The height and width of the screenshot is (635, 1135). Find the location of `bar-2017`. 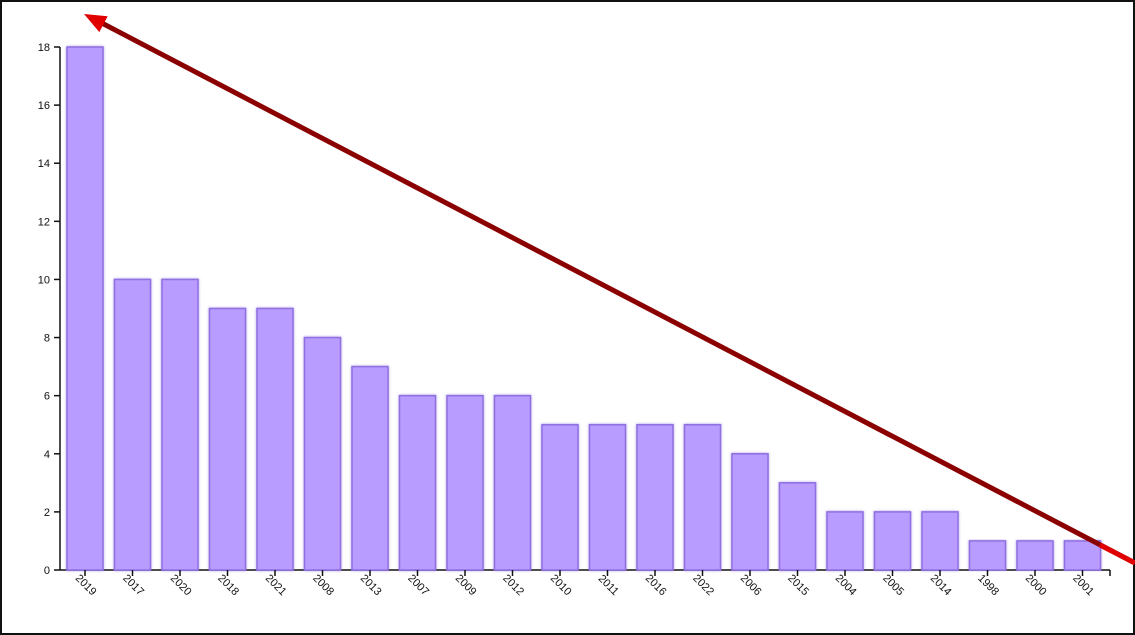

bar-2017 is located at coordinates (132, 424).